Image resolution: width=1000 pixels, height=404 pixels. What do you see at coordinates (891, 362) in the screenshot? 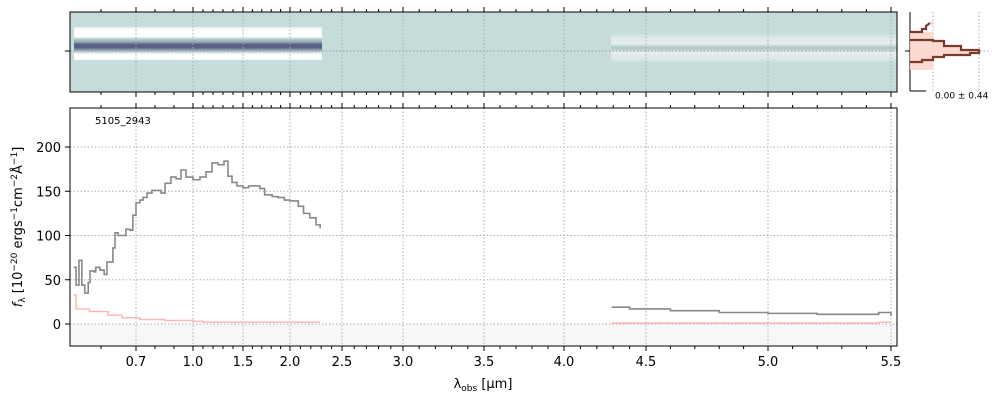
I see `x-tick-label: 5.5` at bounding box center [891, 362].